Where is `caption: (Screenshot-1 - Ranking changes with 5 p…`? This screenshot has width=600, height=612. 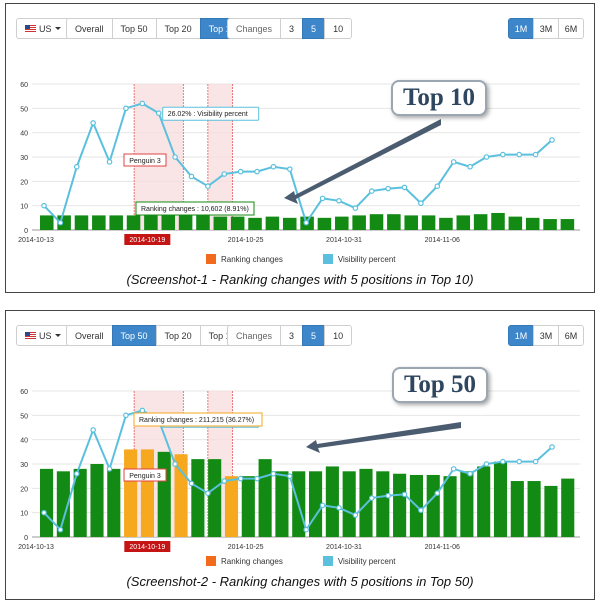 caption: (Screenshot-1 - Ranking changes with 5 p… is located at coordinates (300, 279).